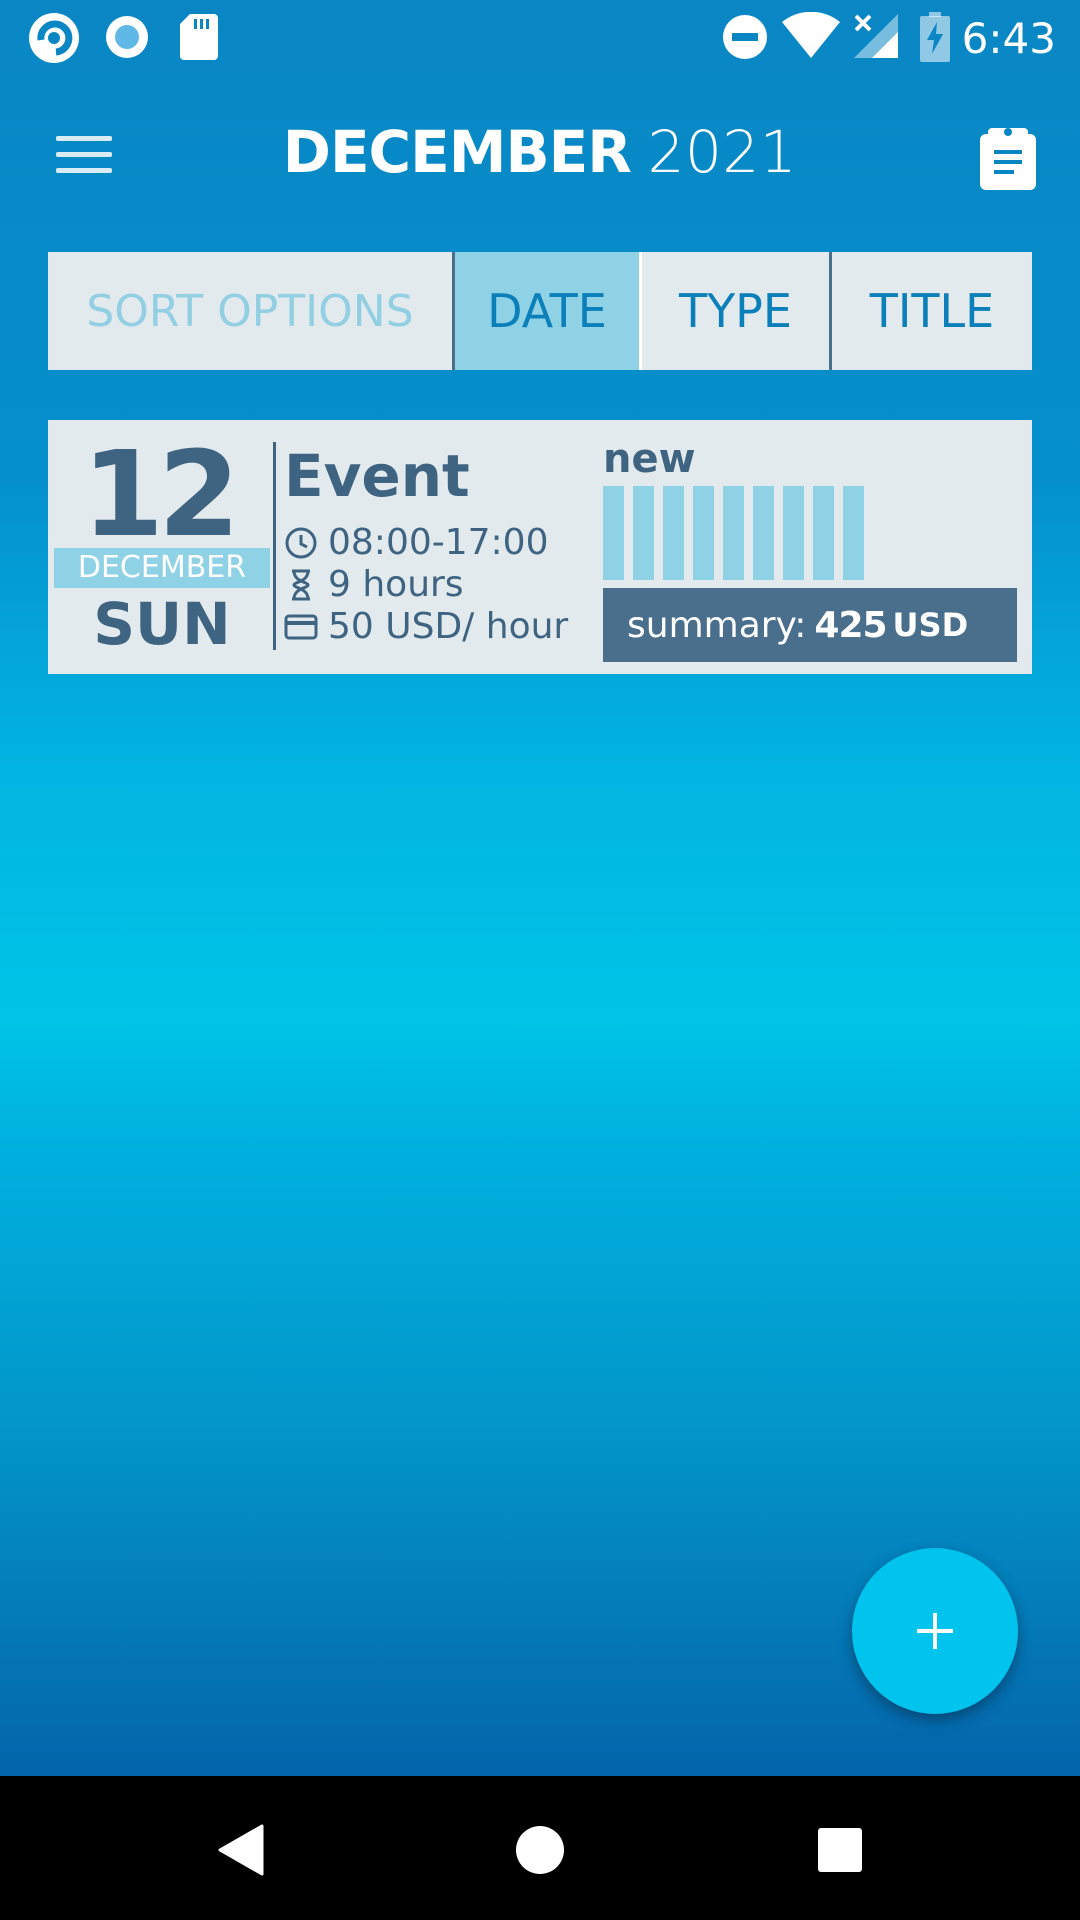 The height and width of the screenshot is (1920, 1080). What do you see at coordinates (54, 38) in the screenshot?
I see `app-logo-icon` at bounding box center [54, 38].